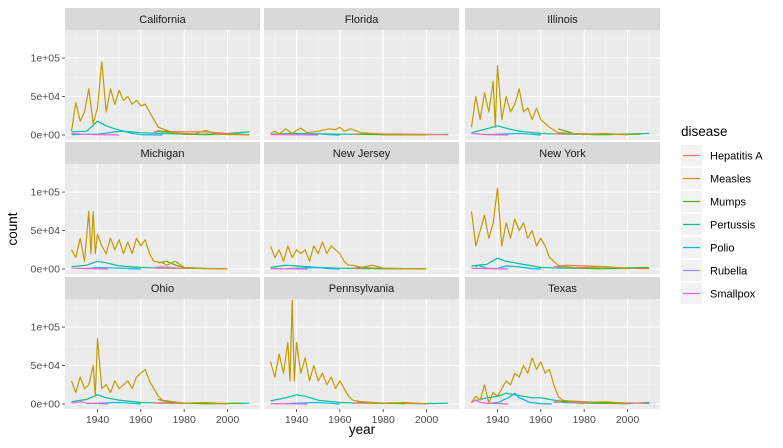 The image size is (783, 448). Describe the element at coordinates (736, 157) in the screenshot. I see `legend-label: Hepatitis A` at that location.